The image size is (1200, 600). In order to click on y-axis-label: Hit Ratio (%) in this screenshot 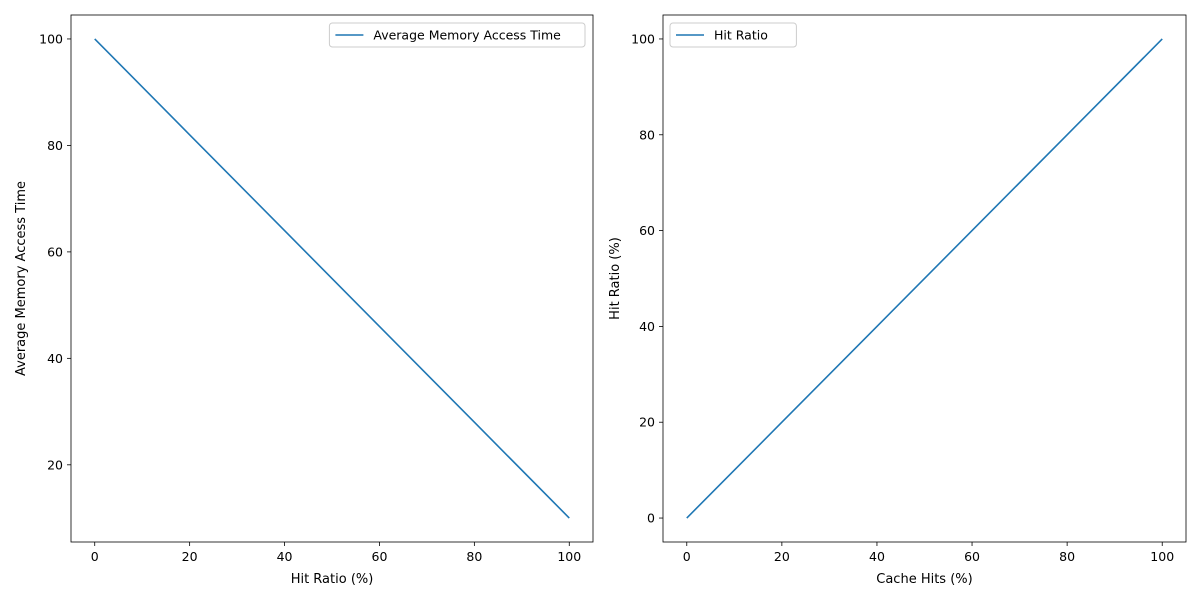, I will do `click(615, 278)`.